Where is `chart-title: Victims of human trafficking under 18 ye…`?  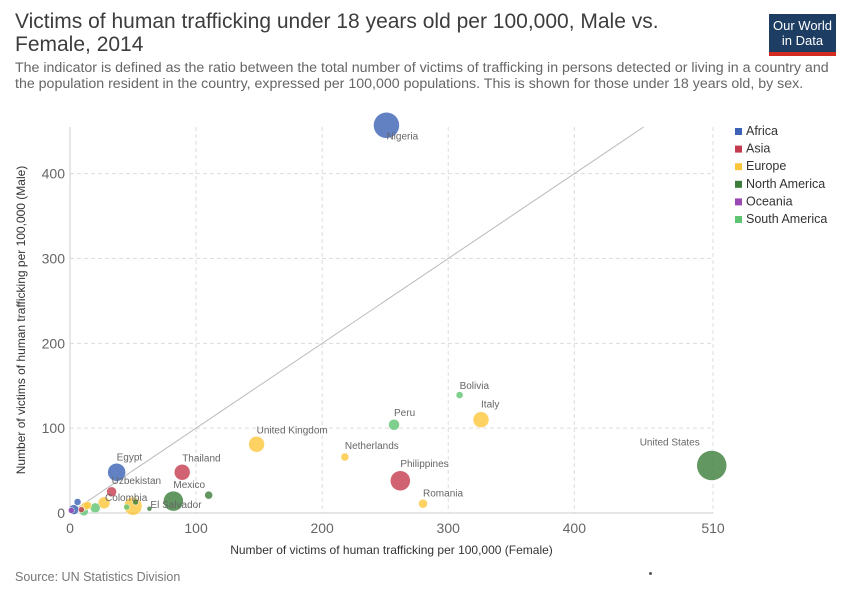
chart-title: Victims of human trafficking under 18 ye… is located at coordinates (337, 33).